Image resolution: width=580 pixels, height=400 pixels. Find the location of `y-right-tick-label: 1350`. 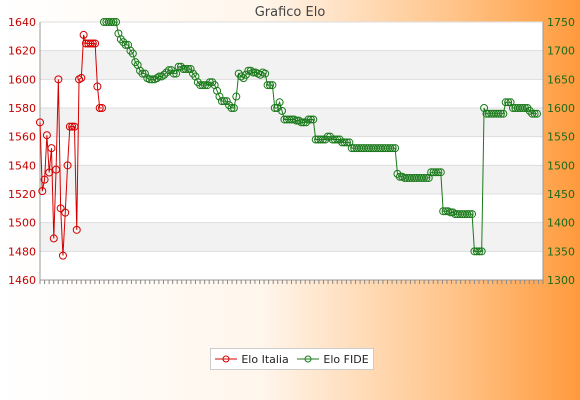

y-right-tick-label: 1350 is located at coordinates (561, 251).